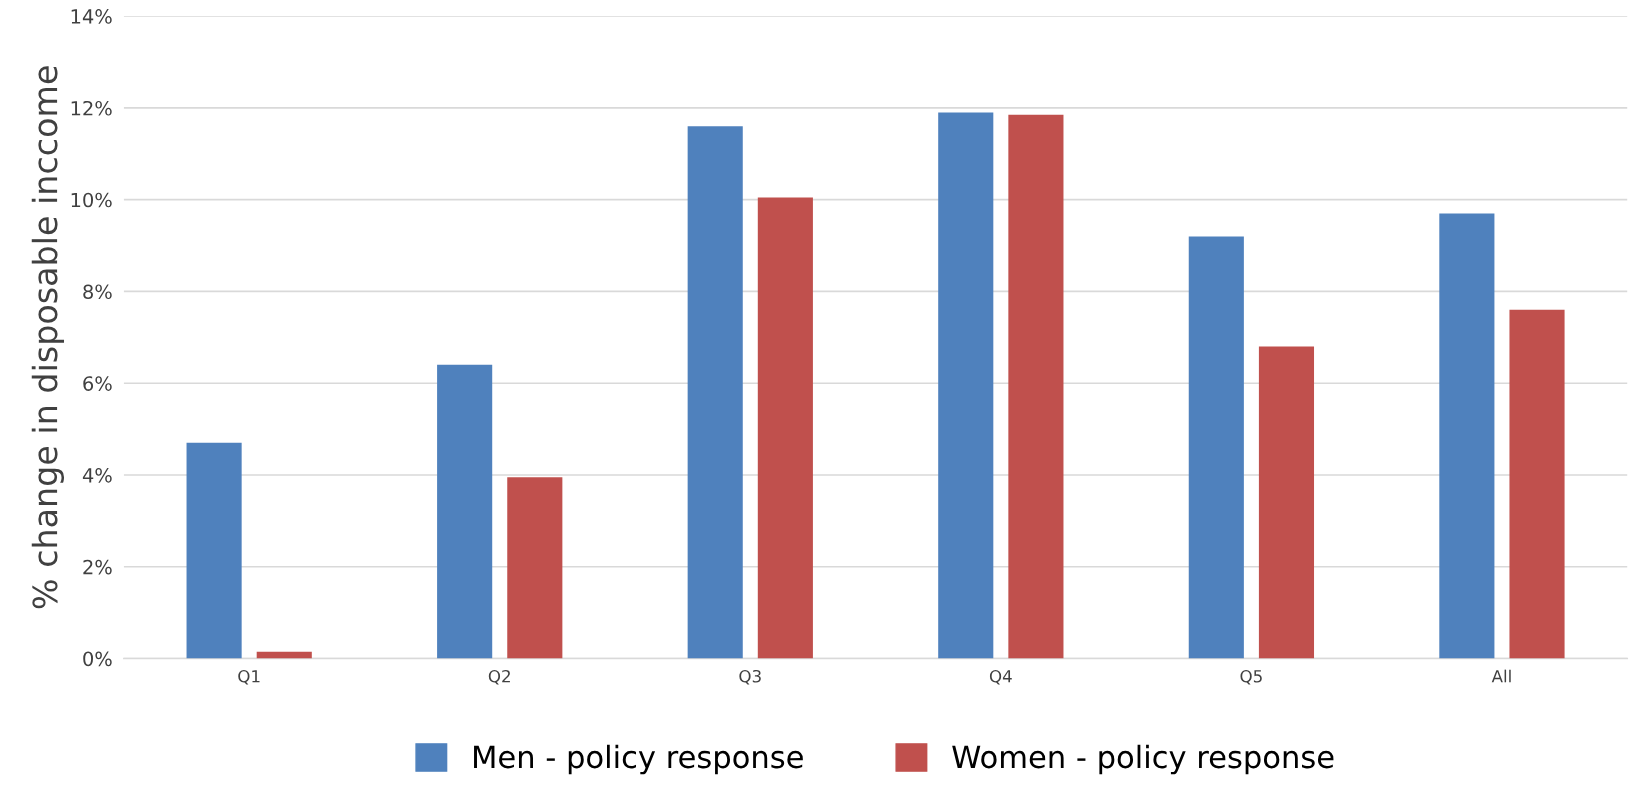 This screenshot has height=808, width=1652. Describe the element at coordinates (97, 383) in the screenshot. I see `y-tick-label: 6%` at that location.